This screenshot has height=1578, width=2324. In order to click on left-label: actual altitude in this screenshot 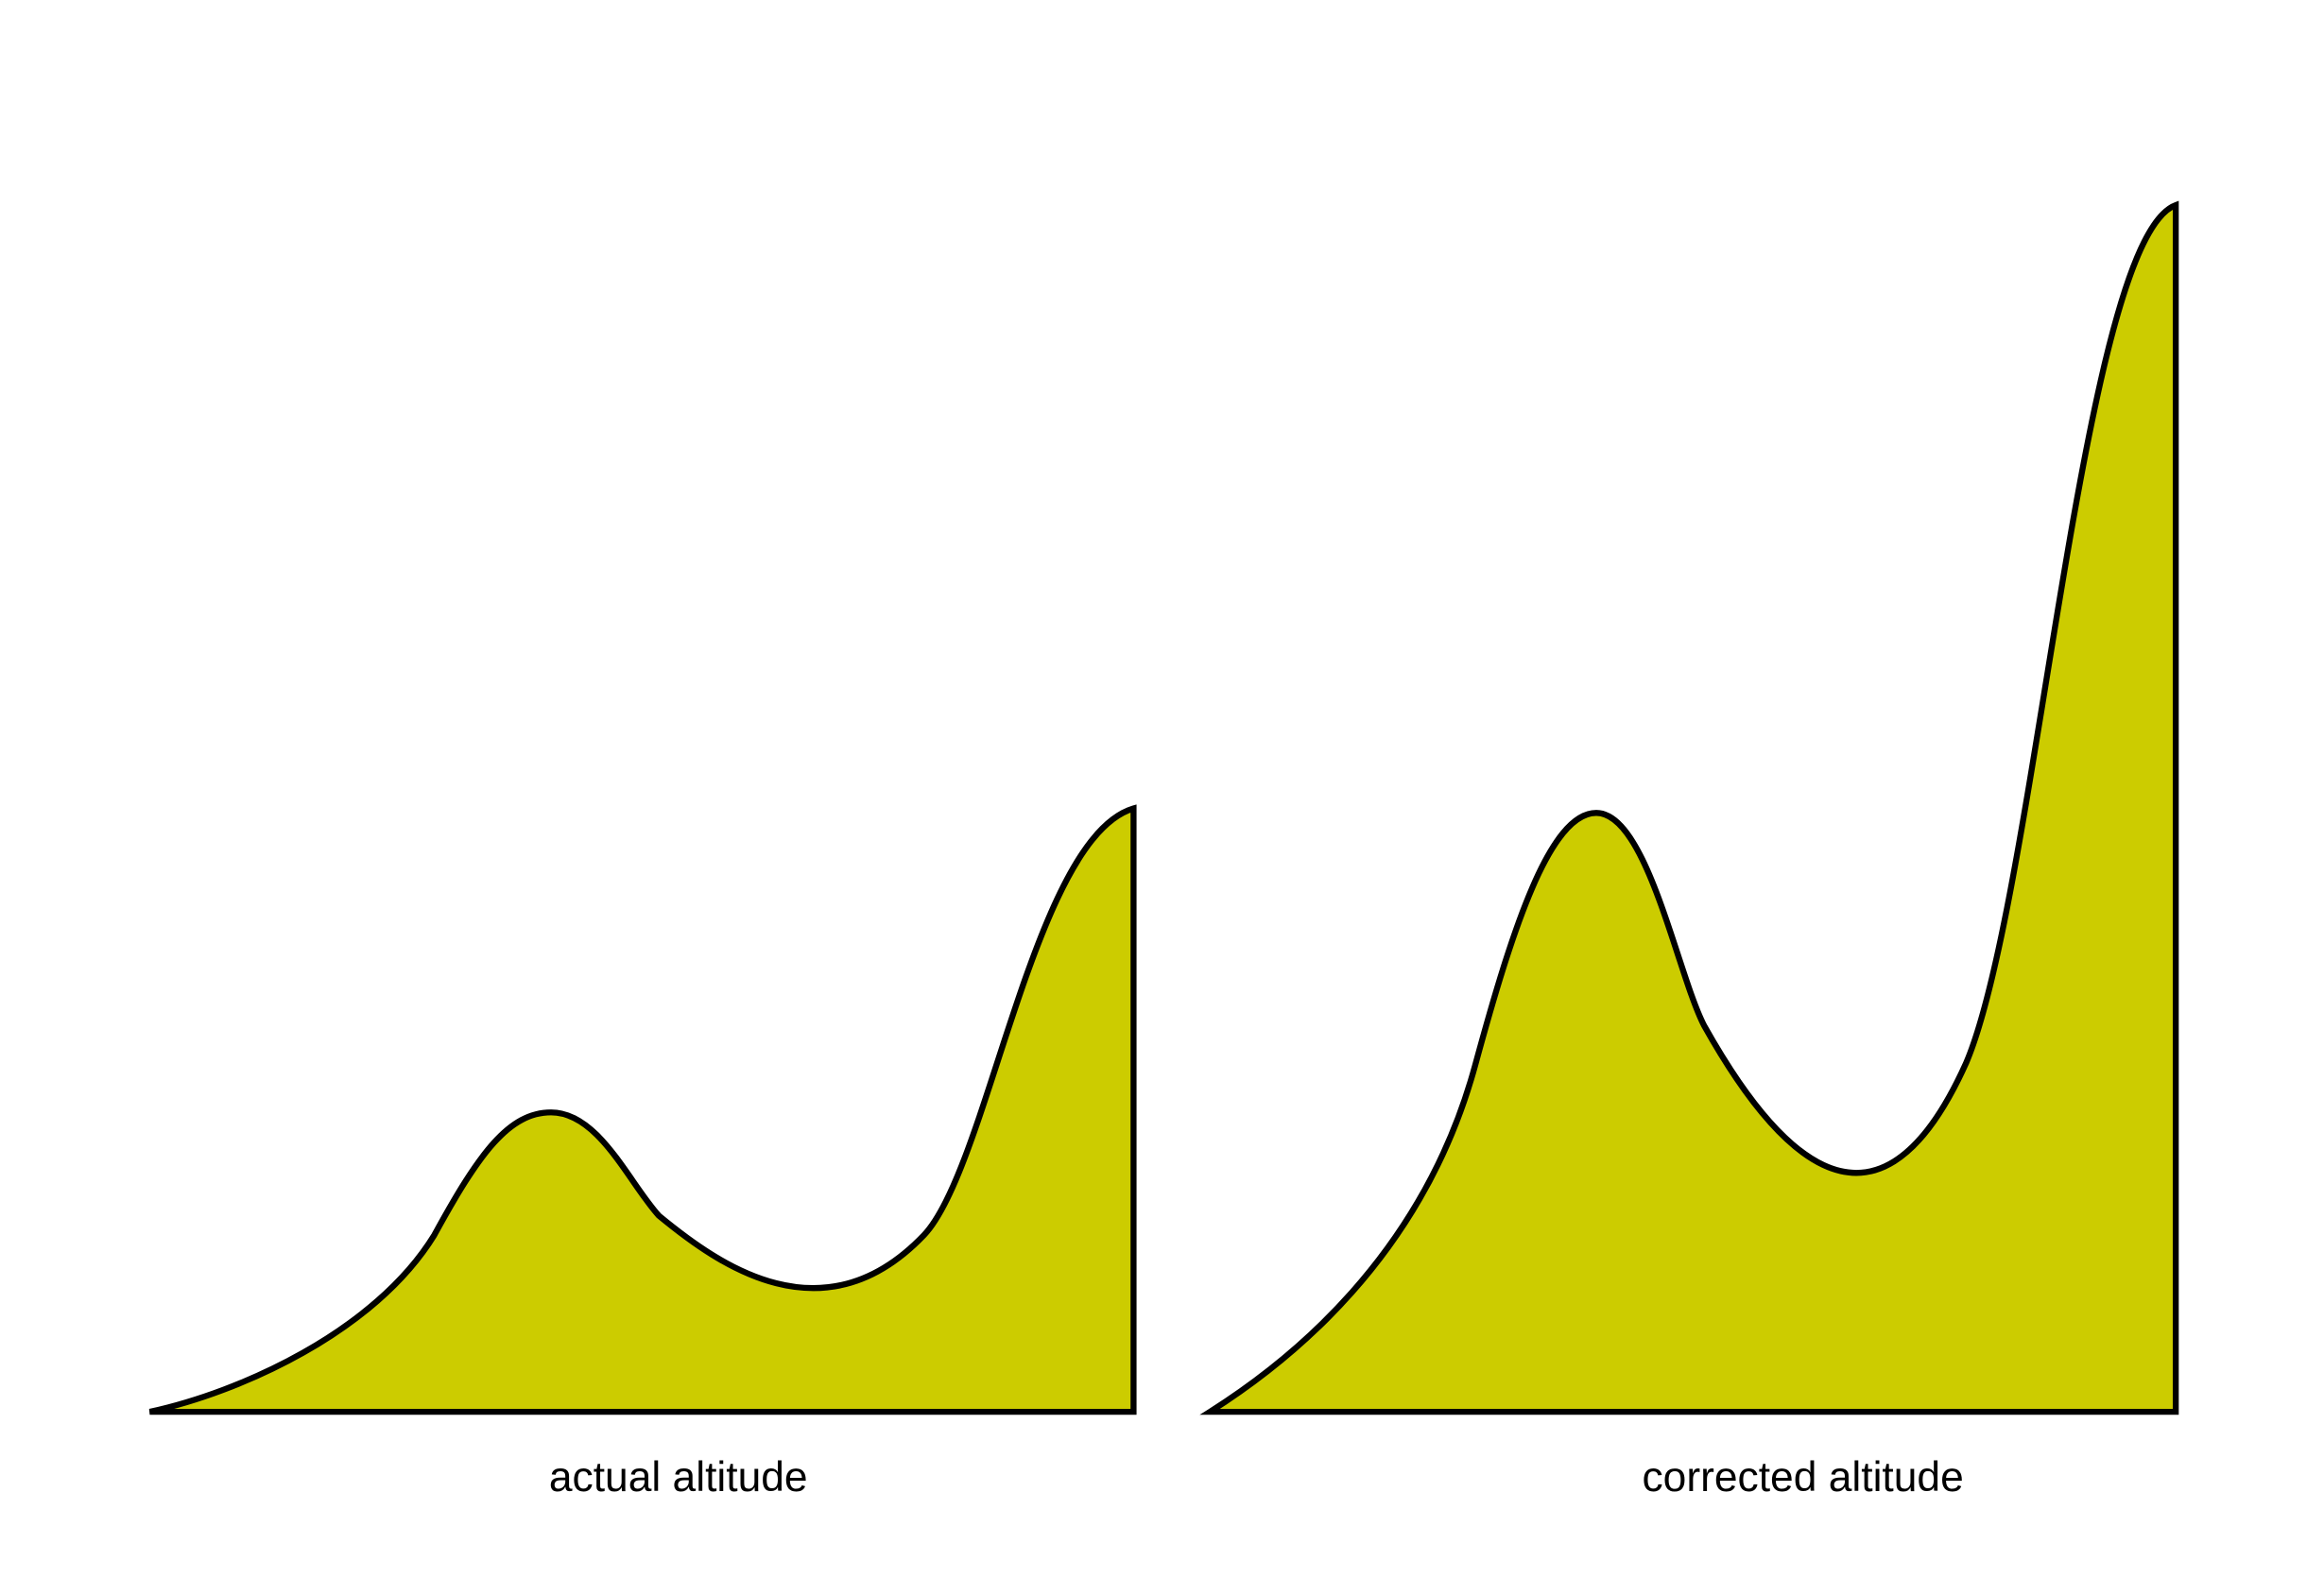, I will do `click(679, 1477)`.